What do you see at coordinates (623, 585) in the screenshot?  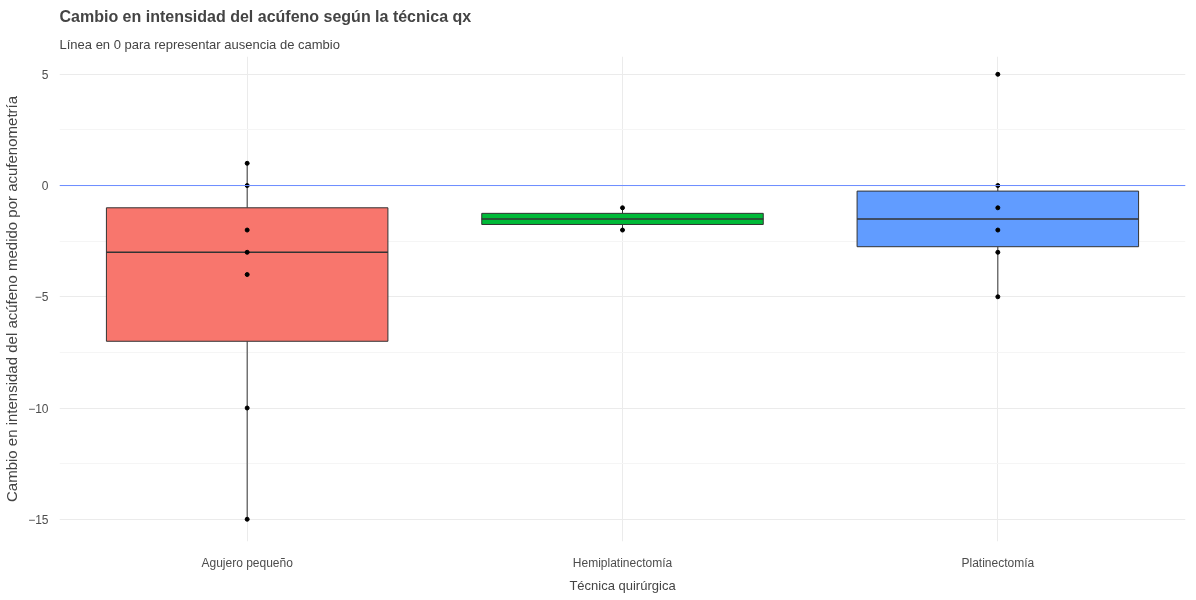 I see `x-axis-title: Técnica quirúrgica` at bounding box center [623, 585].